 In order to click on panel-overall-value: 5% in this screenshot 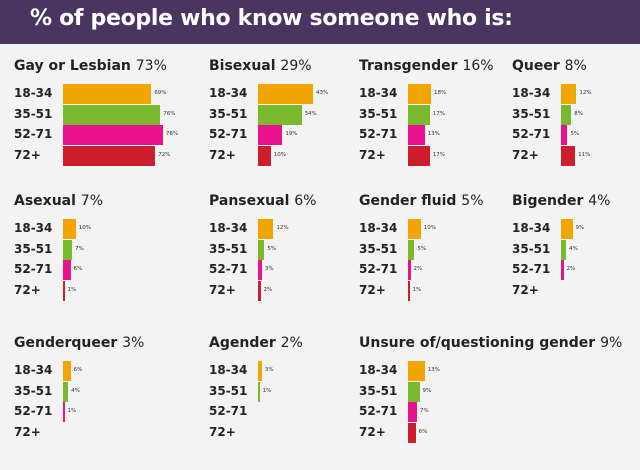, I will do `click(472, 201)`.